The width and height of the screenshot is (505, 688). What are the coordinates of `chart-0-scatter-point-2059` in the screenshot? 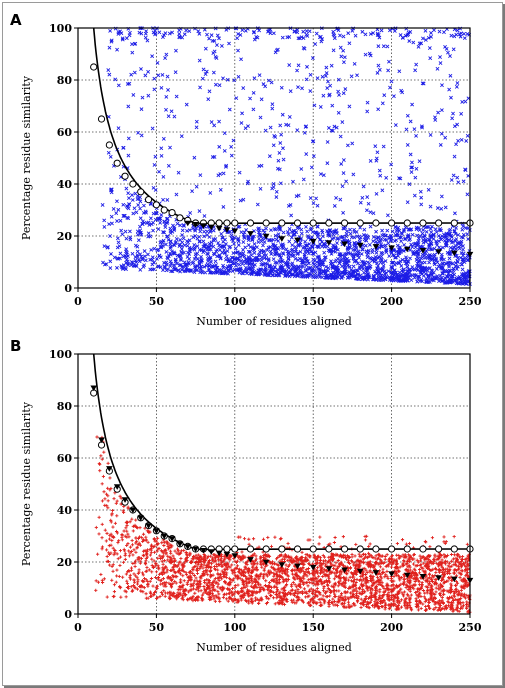 It's located at (312, 58).